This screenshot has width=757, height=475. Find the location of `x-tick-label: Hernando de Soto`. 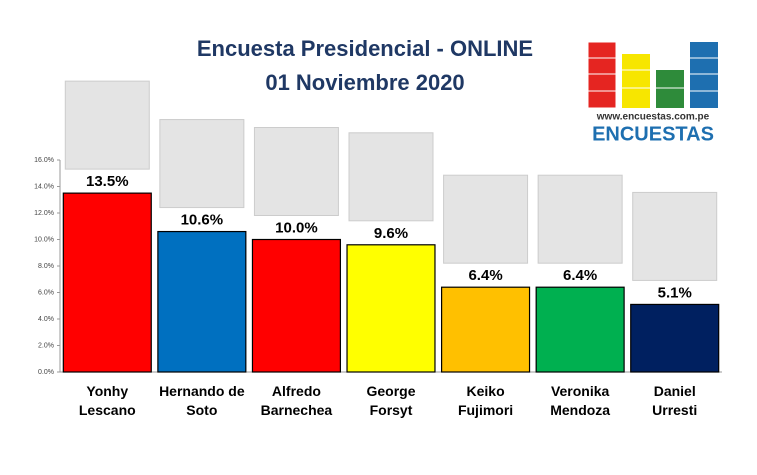

x-tick-label: Hernando de Soto is located at coordinates (202, 400).